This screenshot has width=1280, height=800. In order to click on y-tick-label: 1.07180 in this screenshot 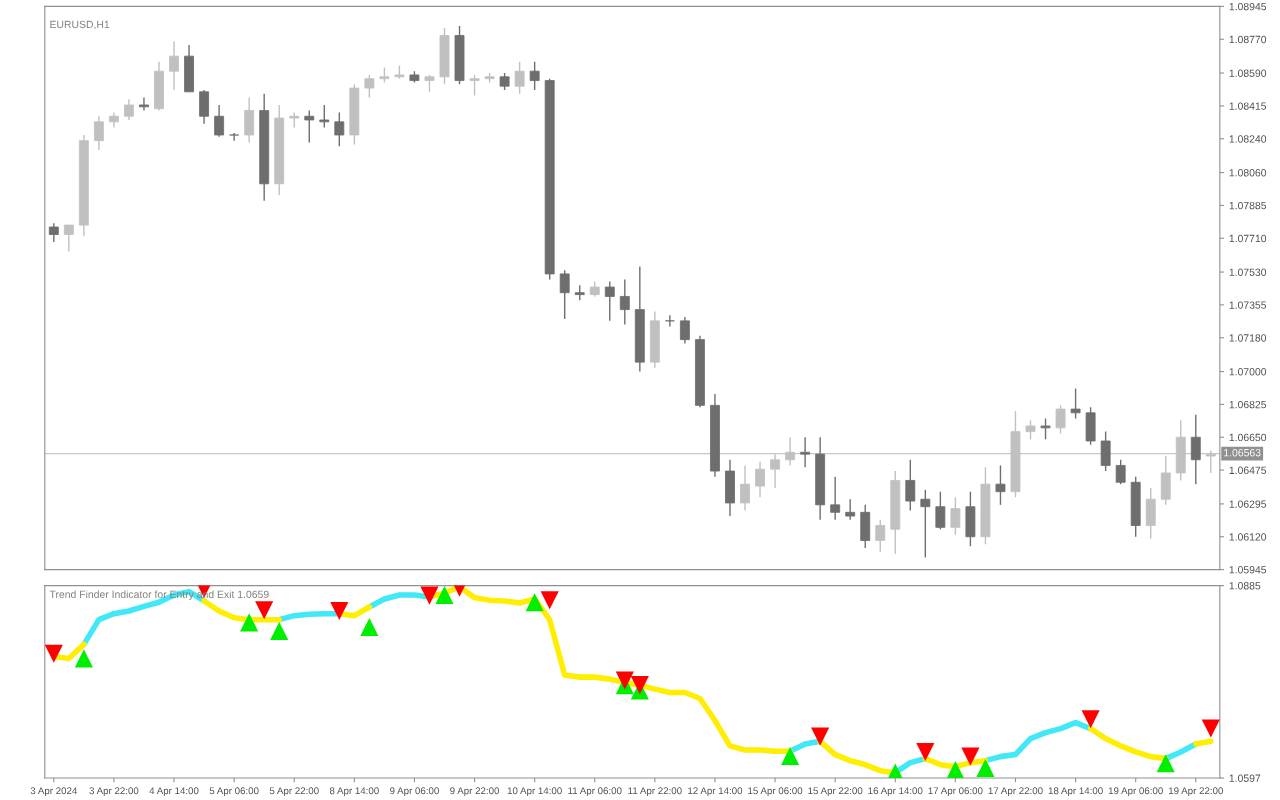, I will do `click(1248, 338)`.